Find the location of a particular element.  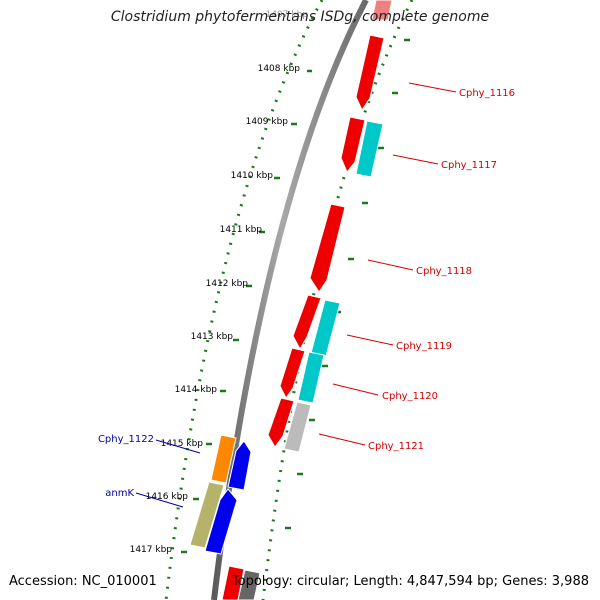

gene-cphy-1117-cyan is located at coordinates (369, 149).